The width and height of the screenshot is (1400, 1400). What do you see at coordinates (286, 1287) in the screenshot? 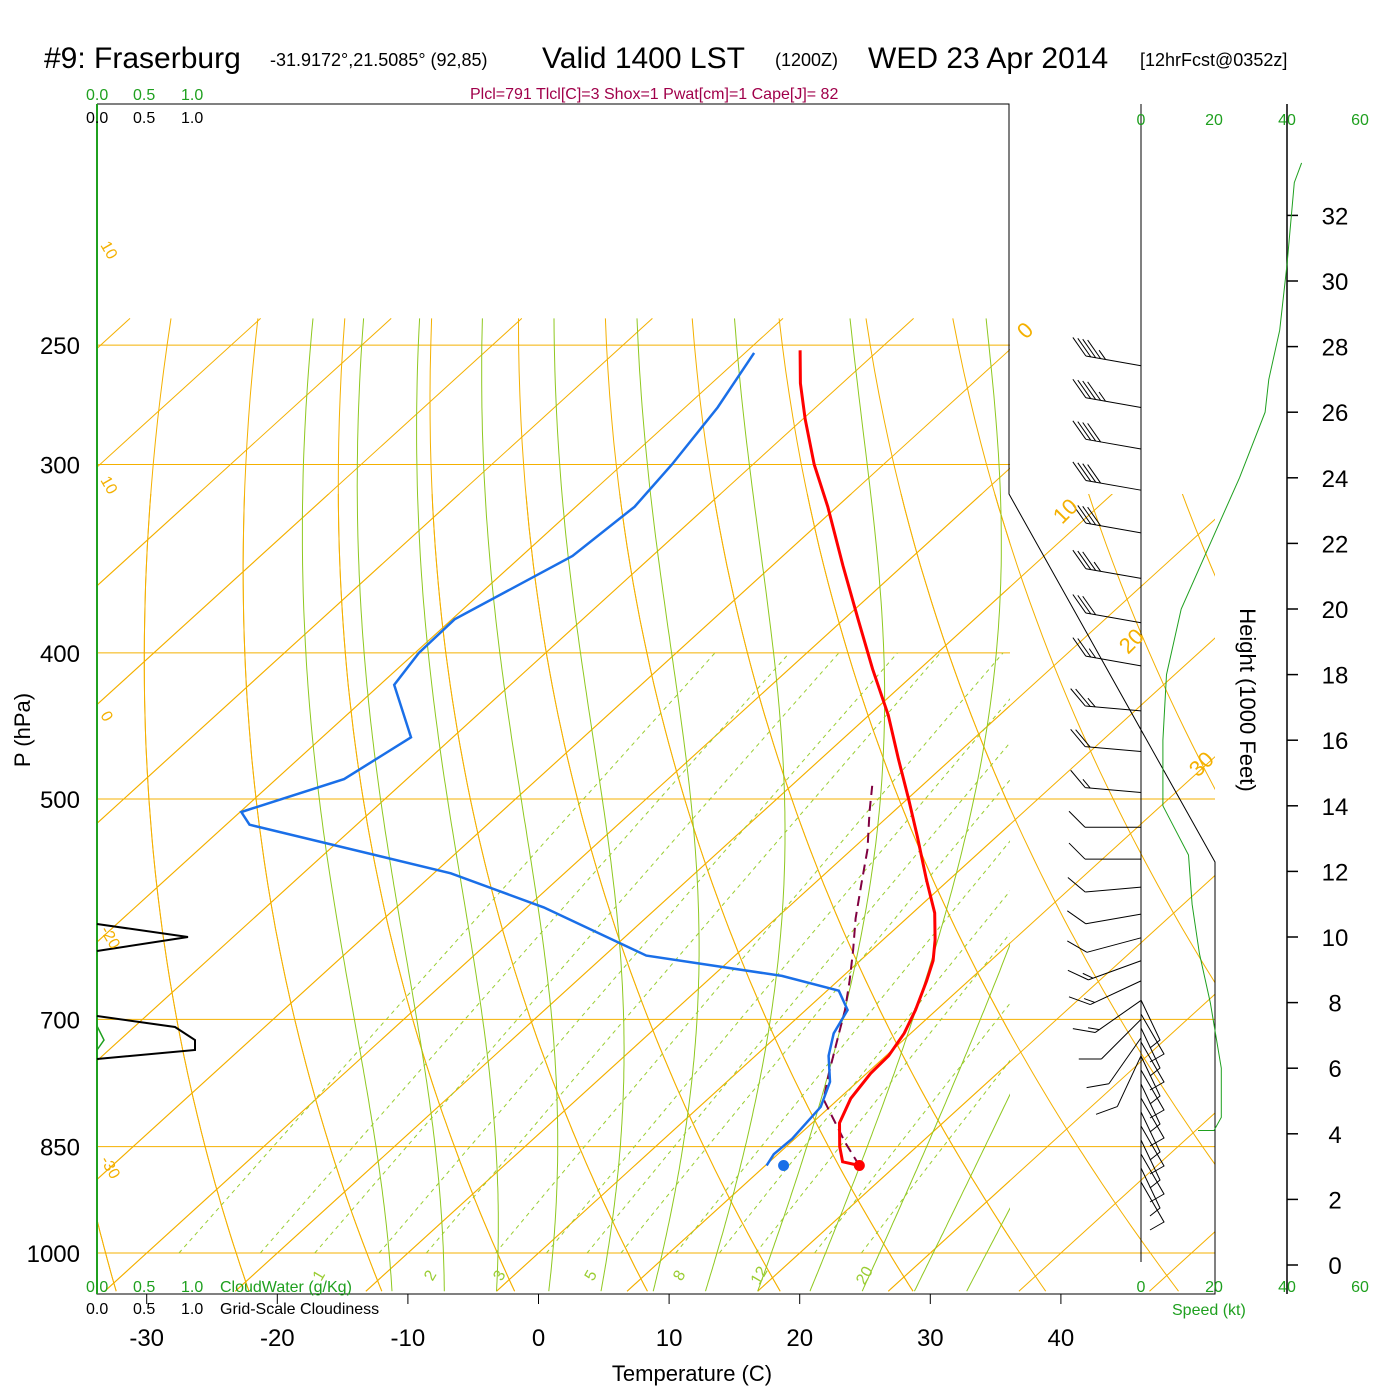
I see `cloudwater-label: CloudWater (g/Kg)` at bounding box center [286, 1287].